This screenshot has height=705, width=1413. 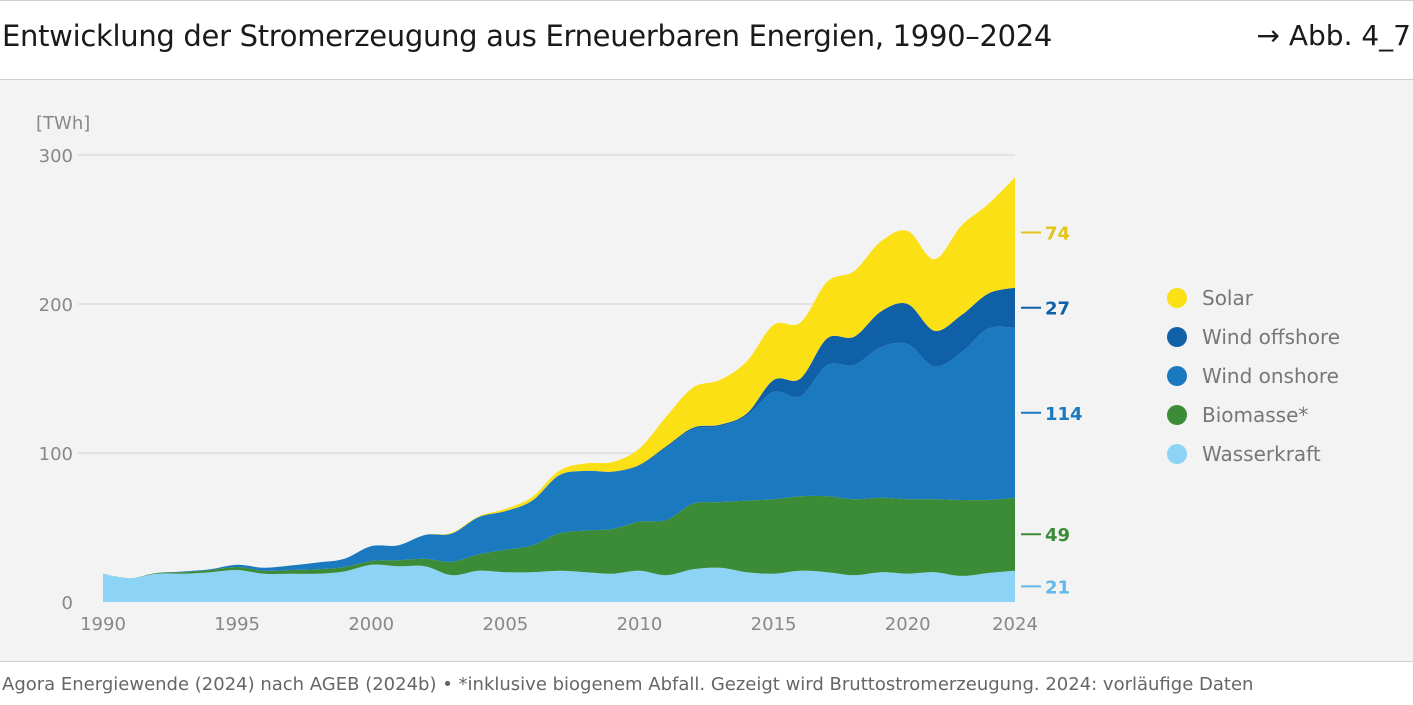 I want to click on x-tick-label: 2015, so click(x=774, y=624).